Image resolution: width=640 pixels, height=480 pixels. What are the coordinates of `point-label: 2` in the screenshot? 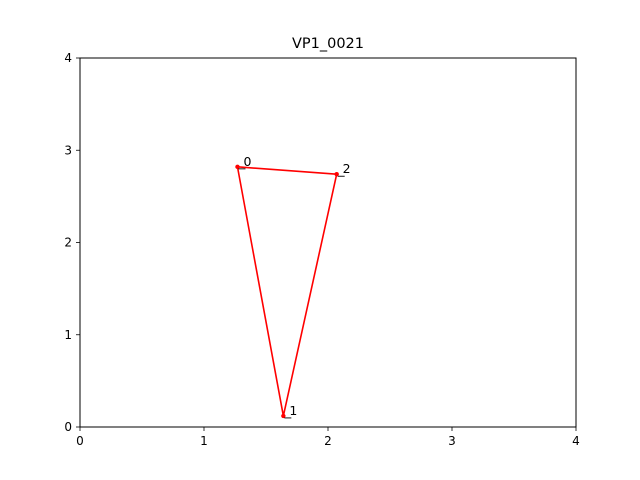 It's located at (347, 168).